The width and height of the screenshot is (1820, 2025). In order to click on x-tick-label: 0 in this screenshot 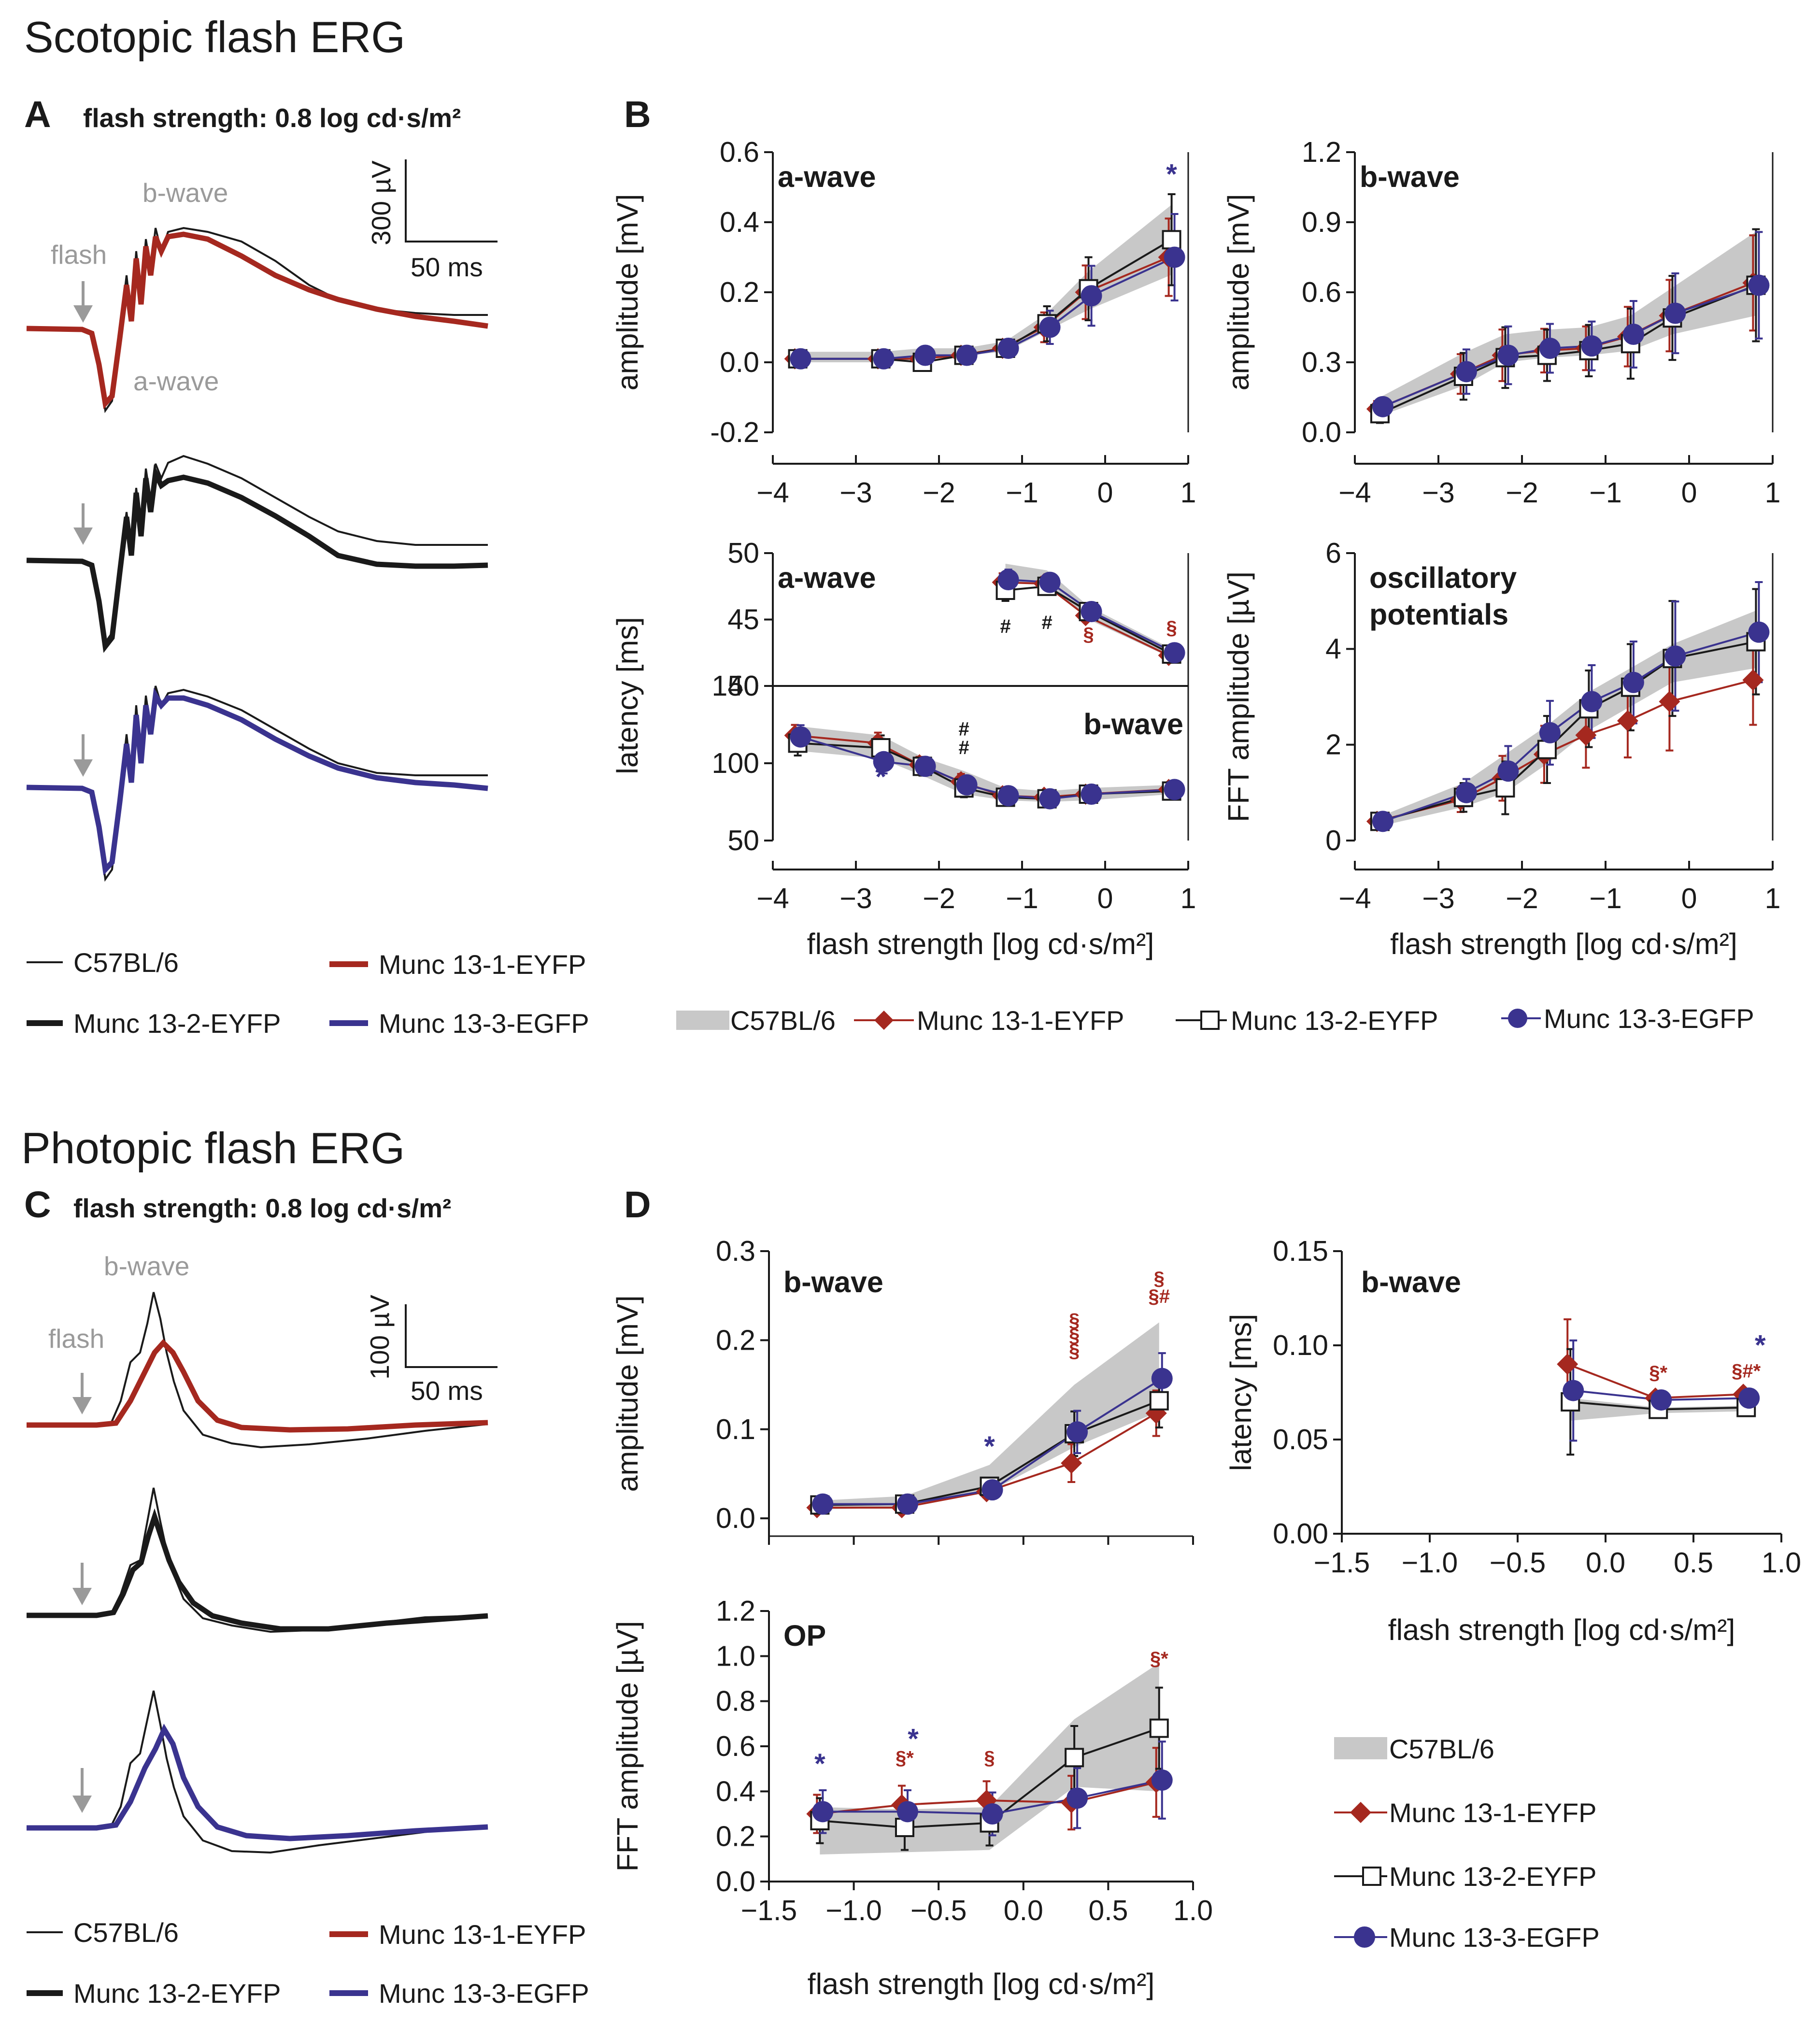, I will do `click(1689, 493)`.